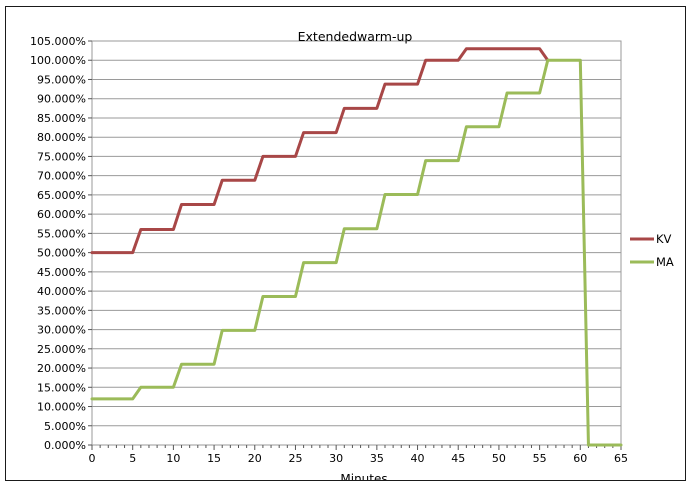 This screenshot has height=499, width=699. What do you see at coordinates (58, 41) in the screenshot?
I see `y-tick-label: 105.000%` at bounding box center [58, 41].